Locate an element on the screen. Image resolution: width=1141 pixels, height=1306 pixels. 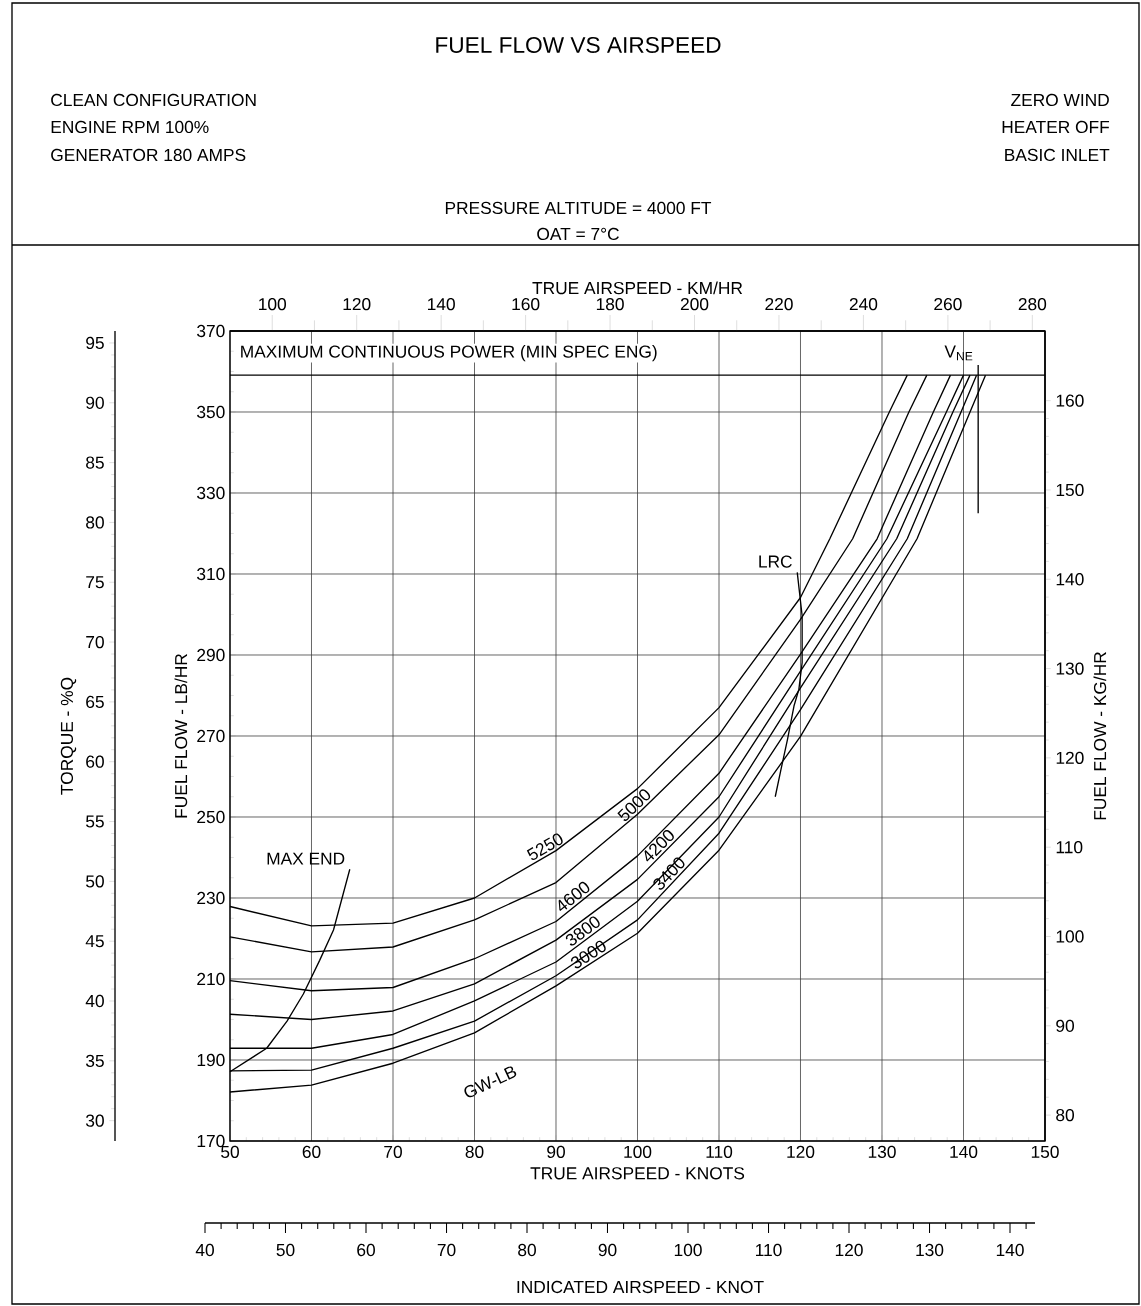
y-tick-label: 250 is located at coordinates (211, 817).